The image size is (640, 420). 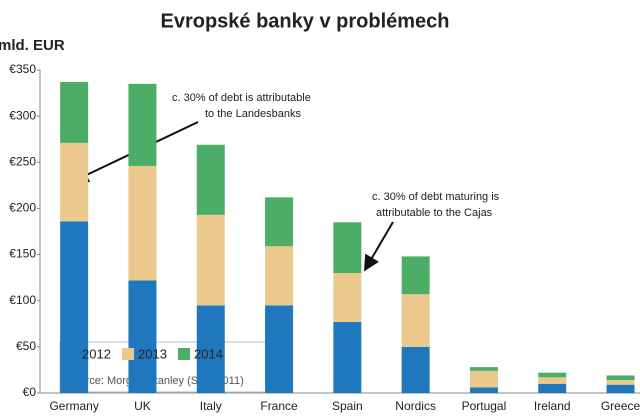 I want to click on y-tick-label: €50, so click(x=26, y=346).